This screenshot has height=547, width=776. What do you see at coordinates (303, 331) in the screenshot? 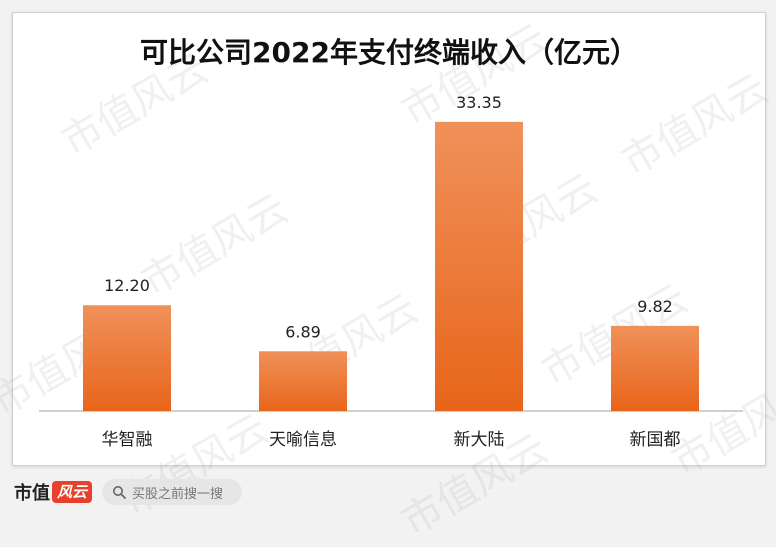
I see `data-label-1: 6.89` at bounding box center [303, 331].